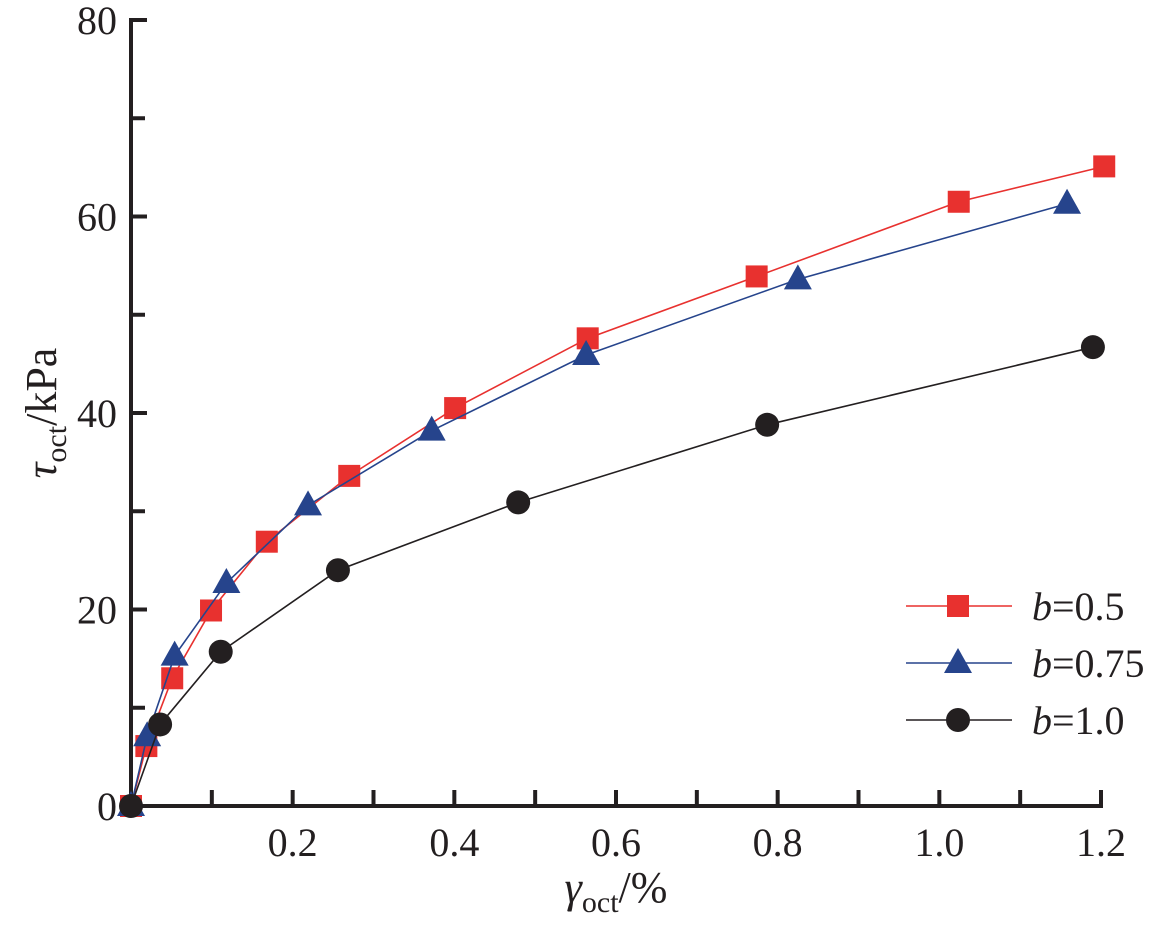 The image size is (1168, 936). Describe the element at coordinates (778, 842) in the screenshot. I see `x-tick-label: 0.8` at that location.